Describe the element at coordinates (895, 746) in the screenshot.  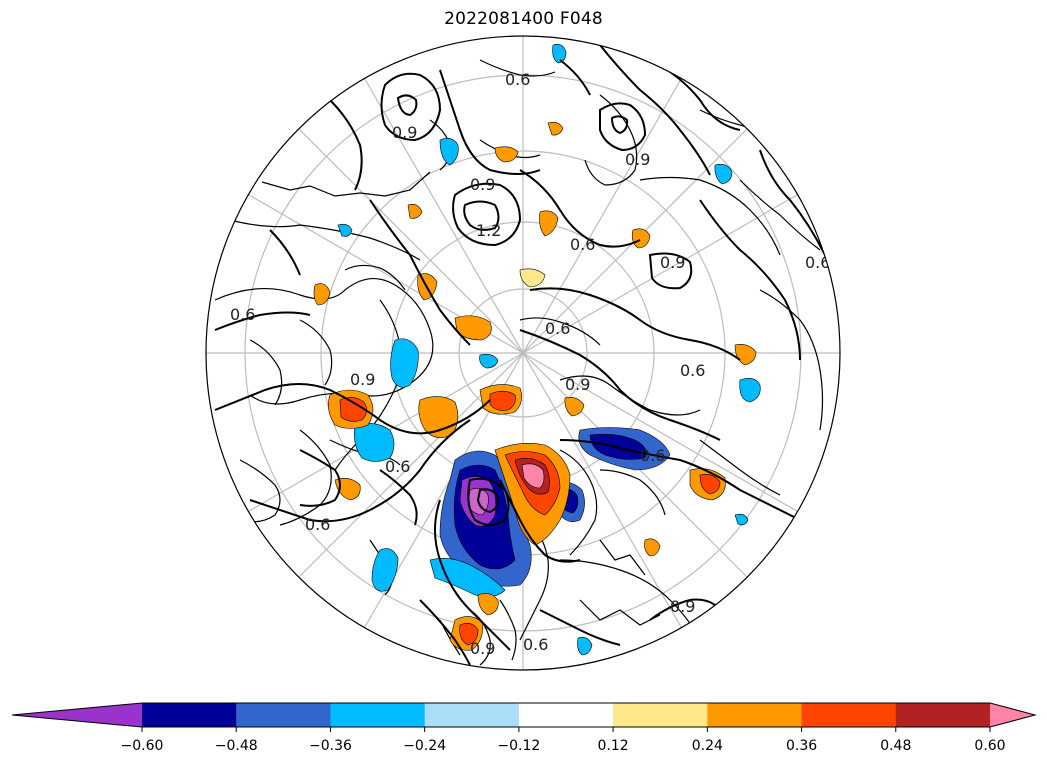
I see `colorbar-tick-label: 0.48` at that location.